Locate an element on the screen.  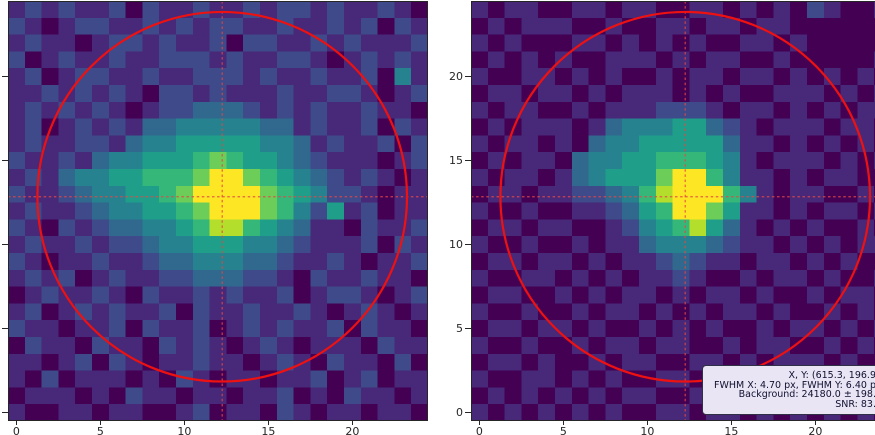
y-tick-label: 20 is located at coordinates (456, 76).